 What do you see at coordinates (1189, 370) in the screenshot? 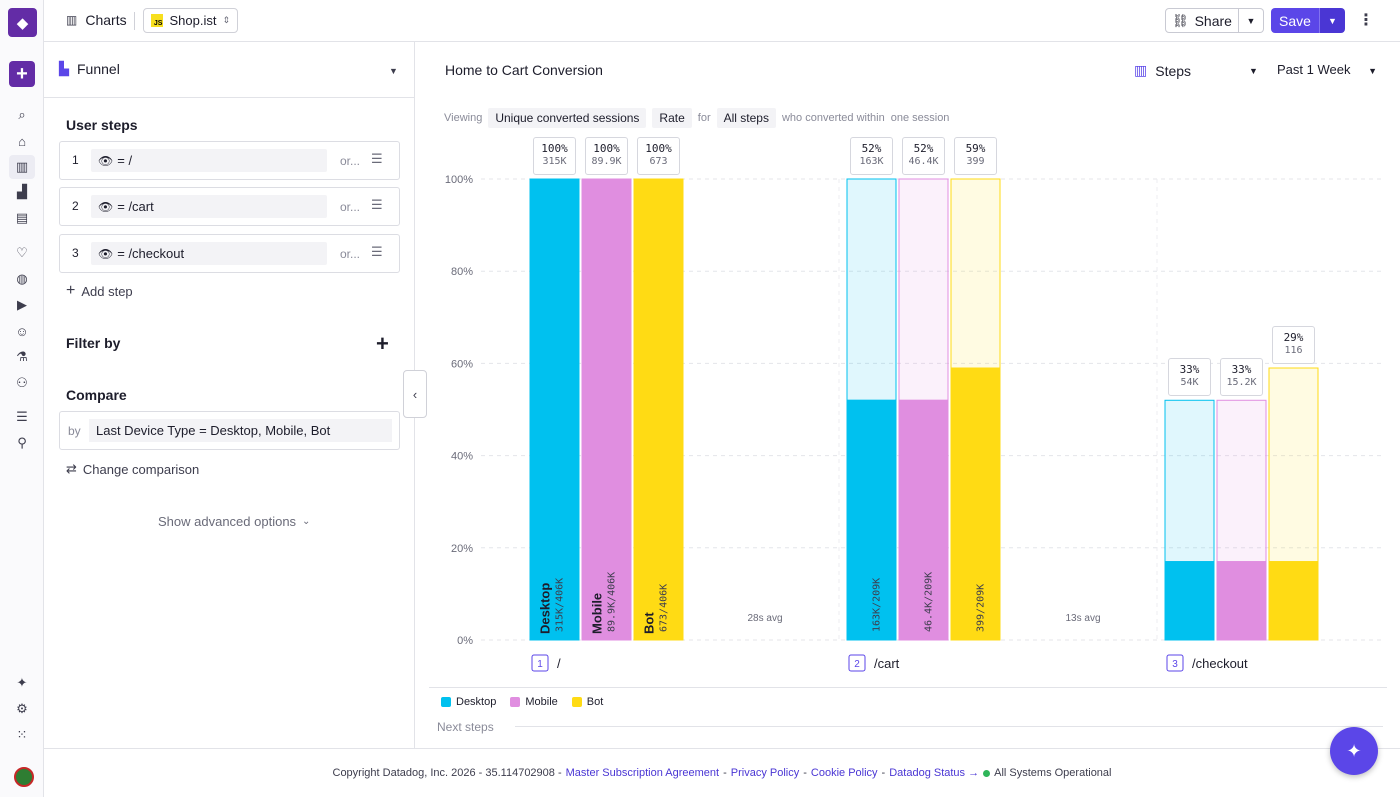
I see `bar-percent: 33%` at bounding box center [1189, 370].